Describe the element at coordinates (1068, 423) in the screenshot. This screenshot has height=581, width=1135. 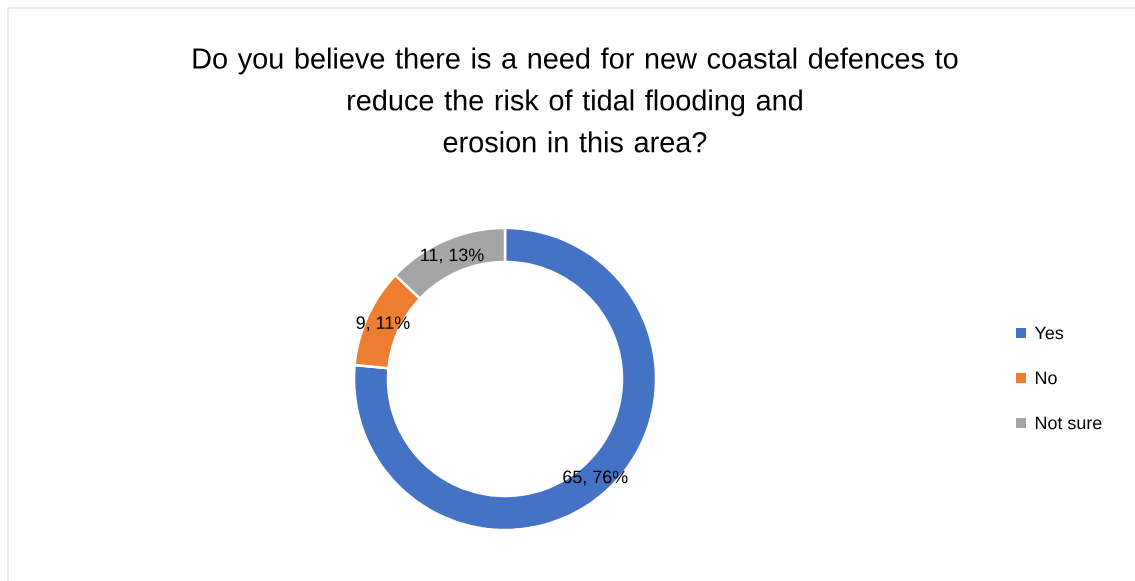
I see `legend-label: Not sure` at that location.